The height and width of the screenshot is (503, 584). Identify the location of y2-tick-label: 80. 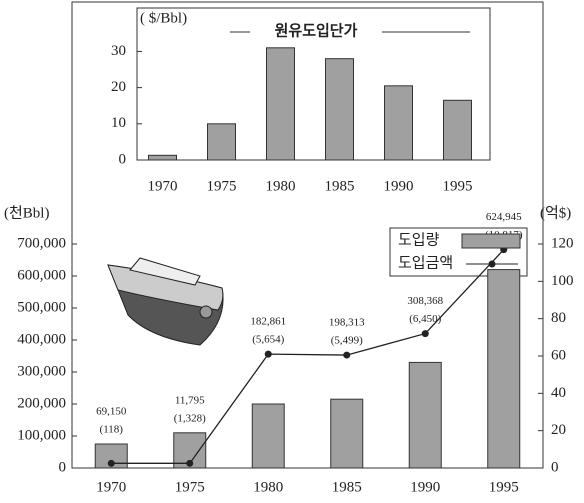
(558, 318).